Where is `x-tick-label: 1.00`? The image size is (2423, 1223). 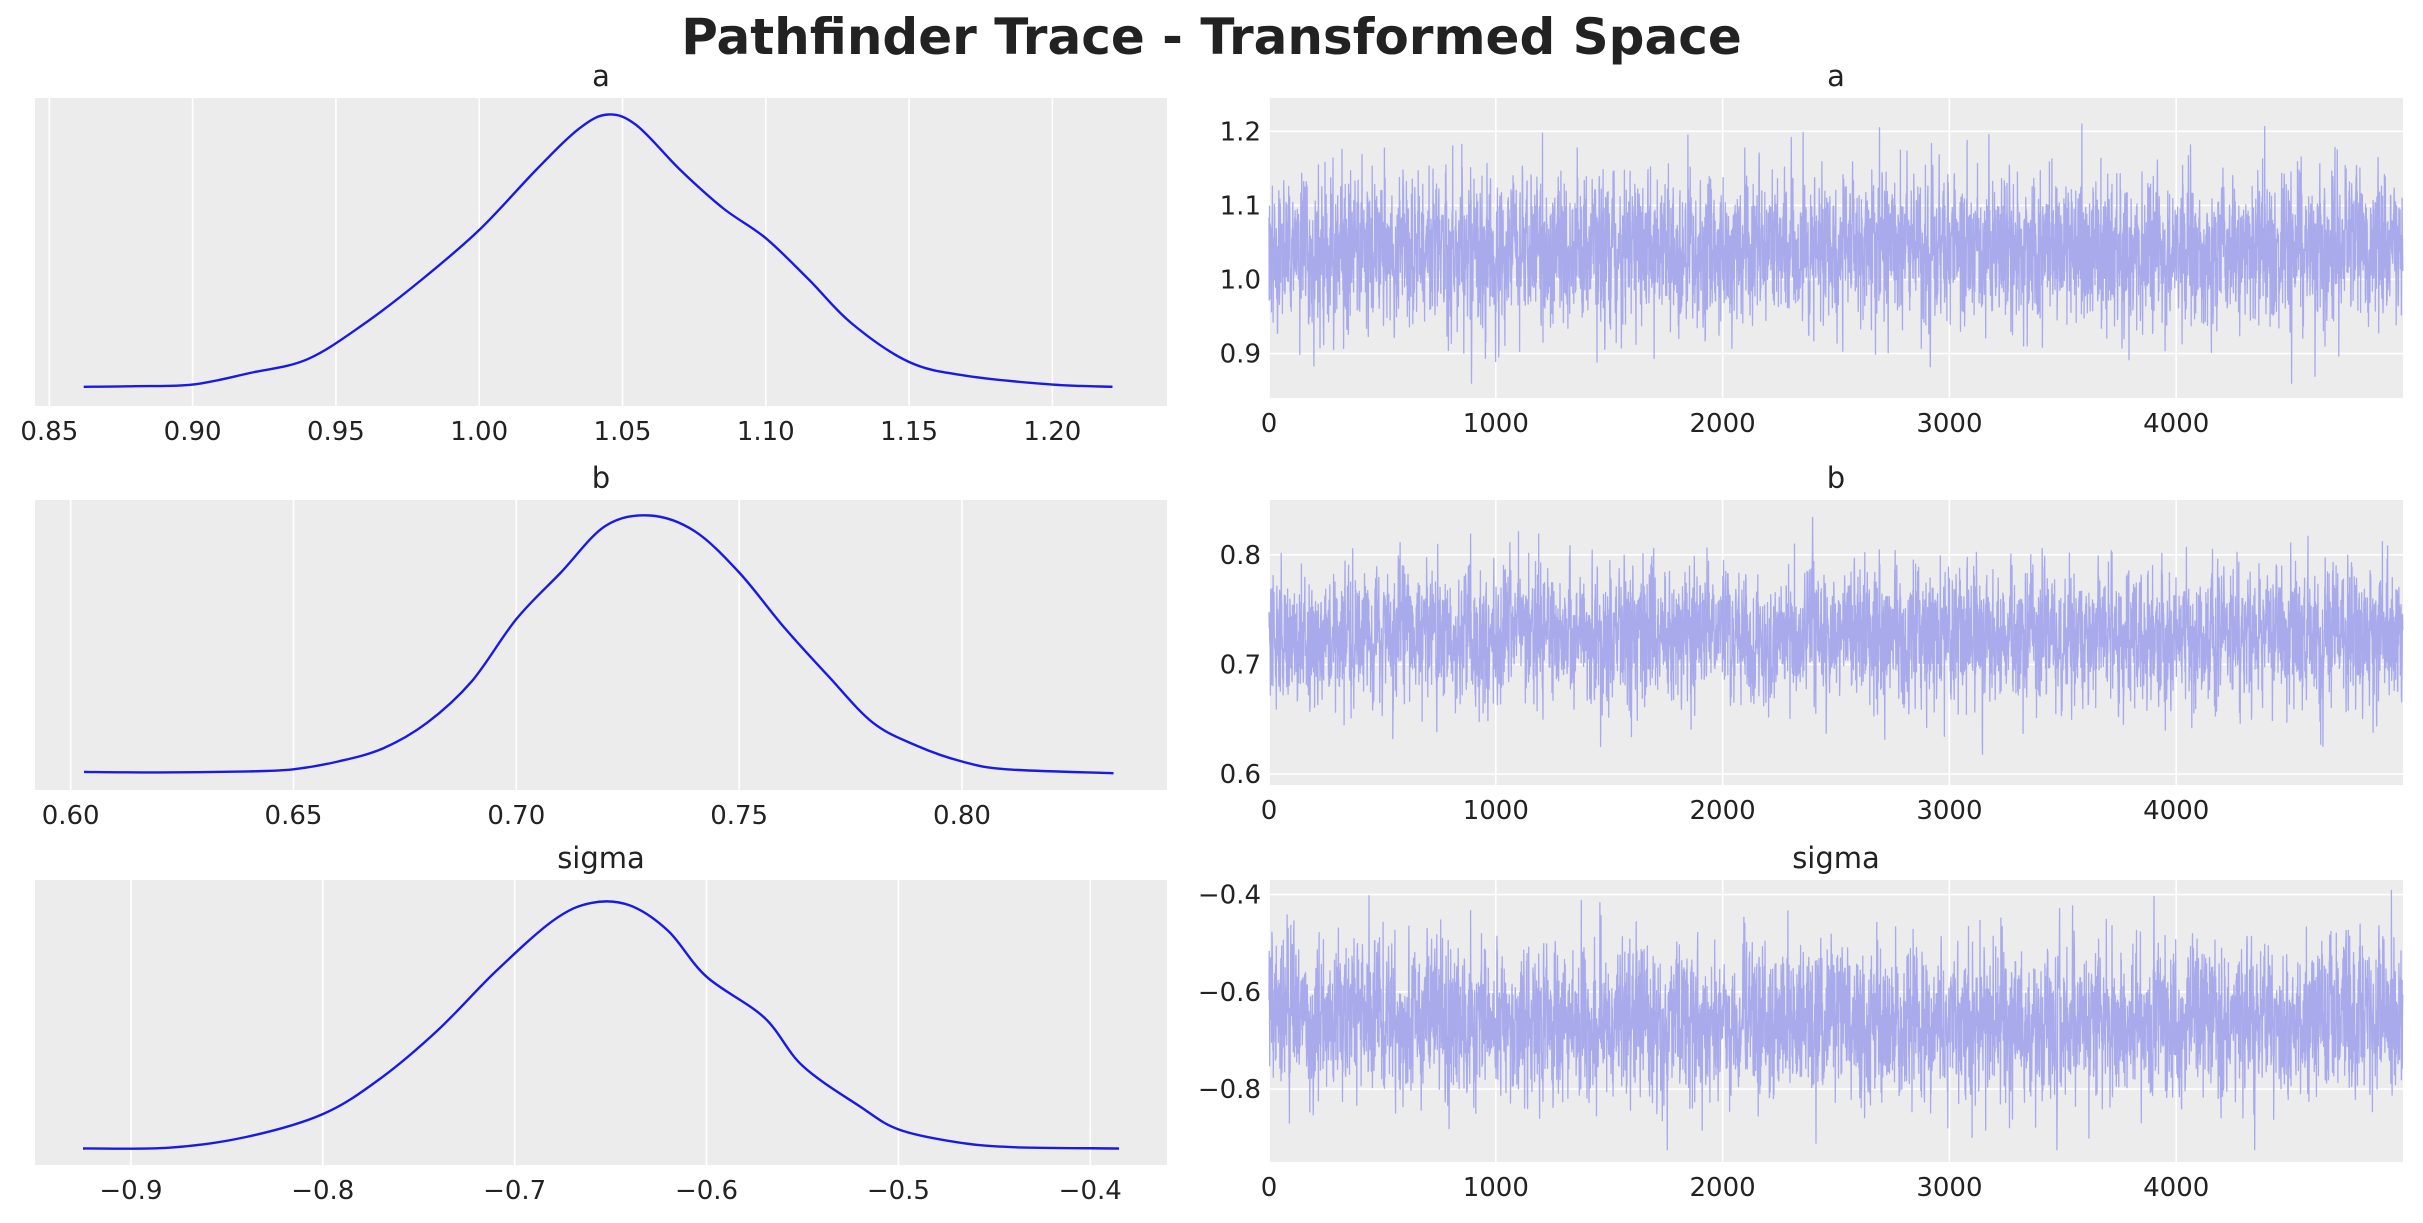 x-tick-label: 1.00 is located at coordinates (479, 432).